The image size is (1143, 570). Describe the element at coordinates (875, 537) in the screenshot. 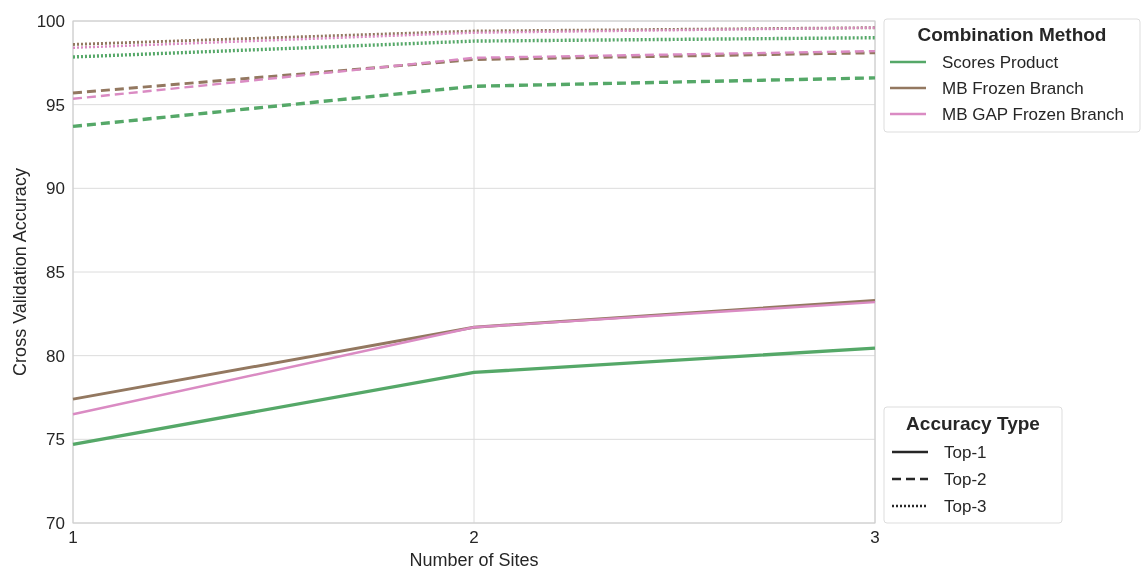

I see `x-tick-label: 3` at that location.